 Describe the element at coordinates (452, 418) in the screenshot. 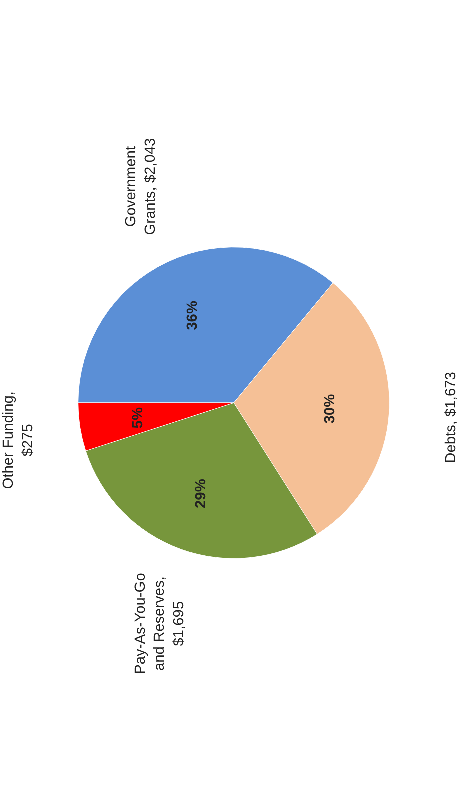

I see `slice-label: Debts, $1,673` at that location.